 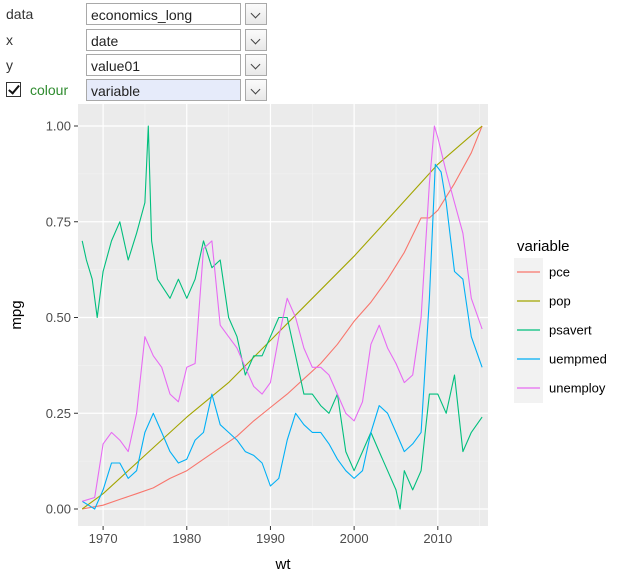 I want to click on data-label: data, so click(x=20, y=14).